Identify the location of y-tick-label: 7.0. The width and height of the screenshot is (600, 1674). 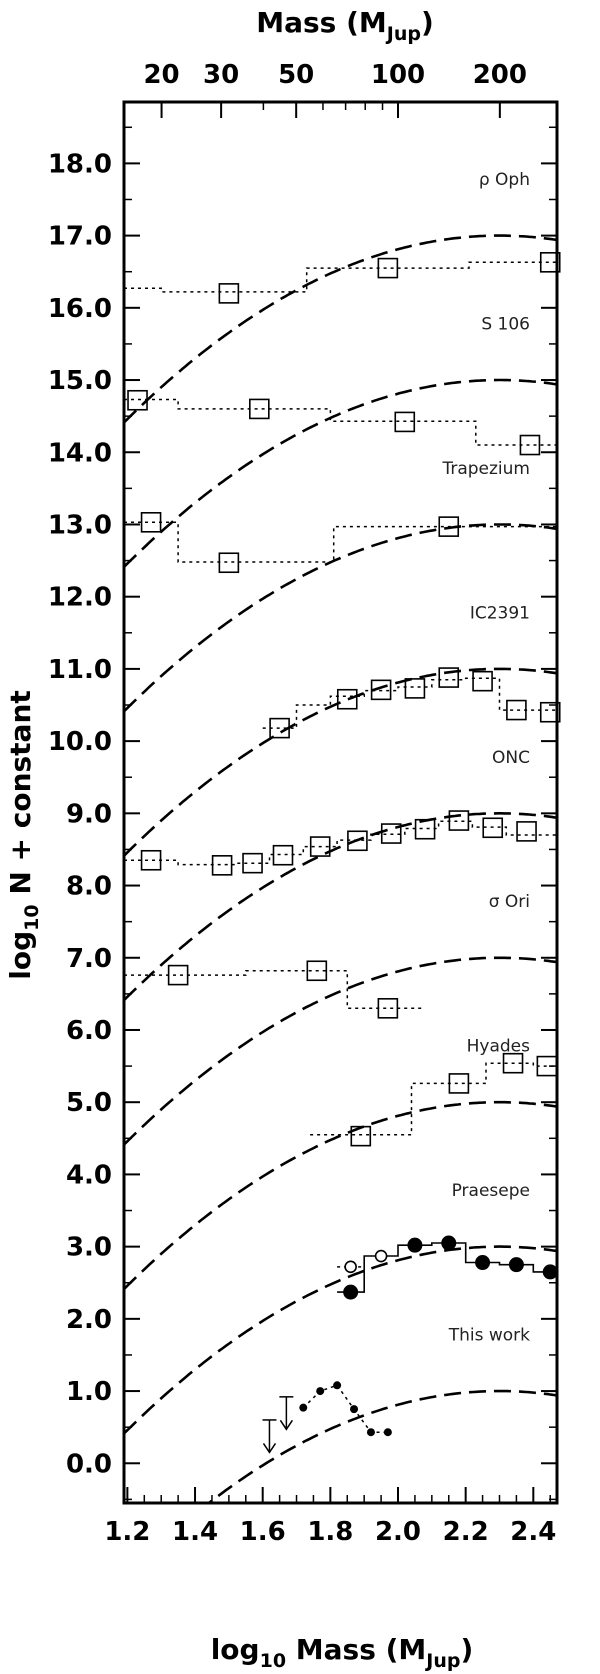
(89, 959).